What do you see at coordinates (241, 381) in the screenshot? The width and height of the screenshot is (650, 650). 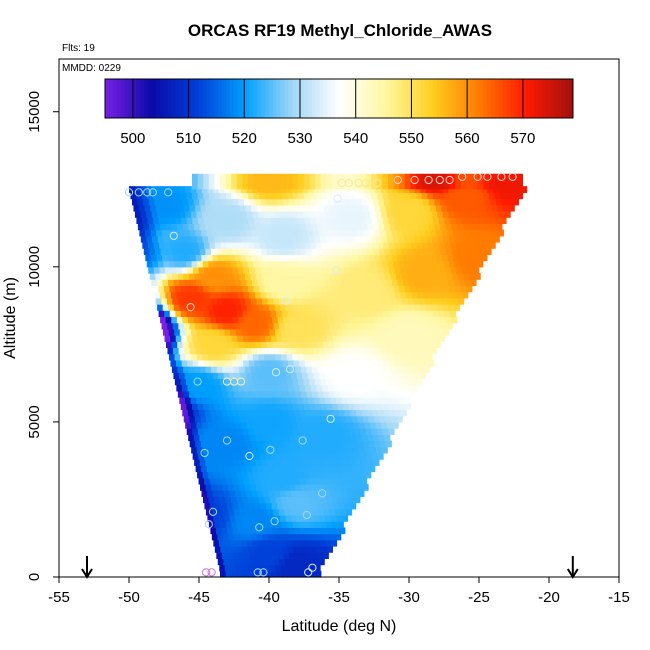 I see `sample-point` at bounding box center [241, 381].